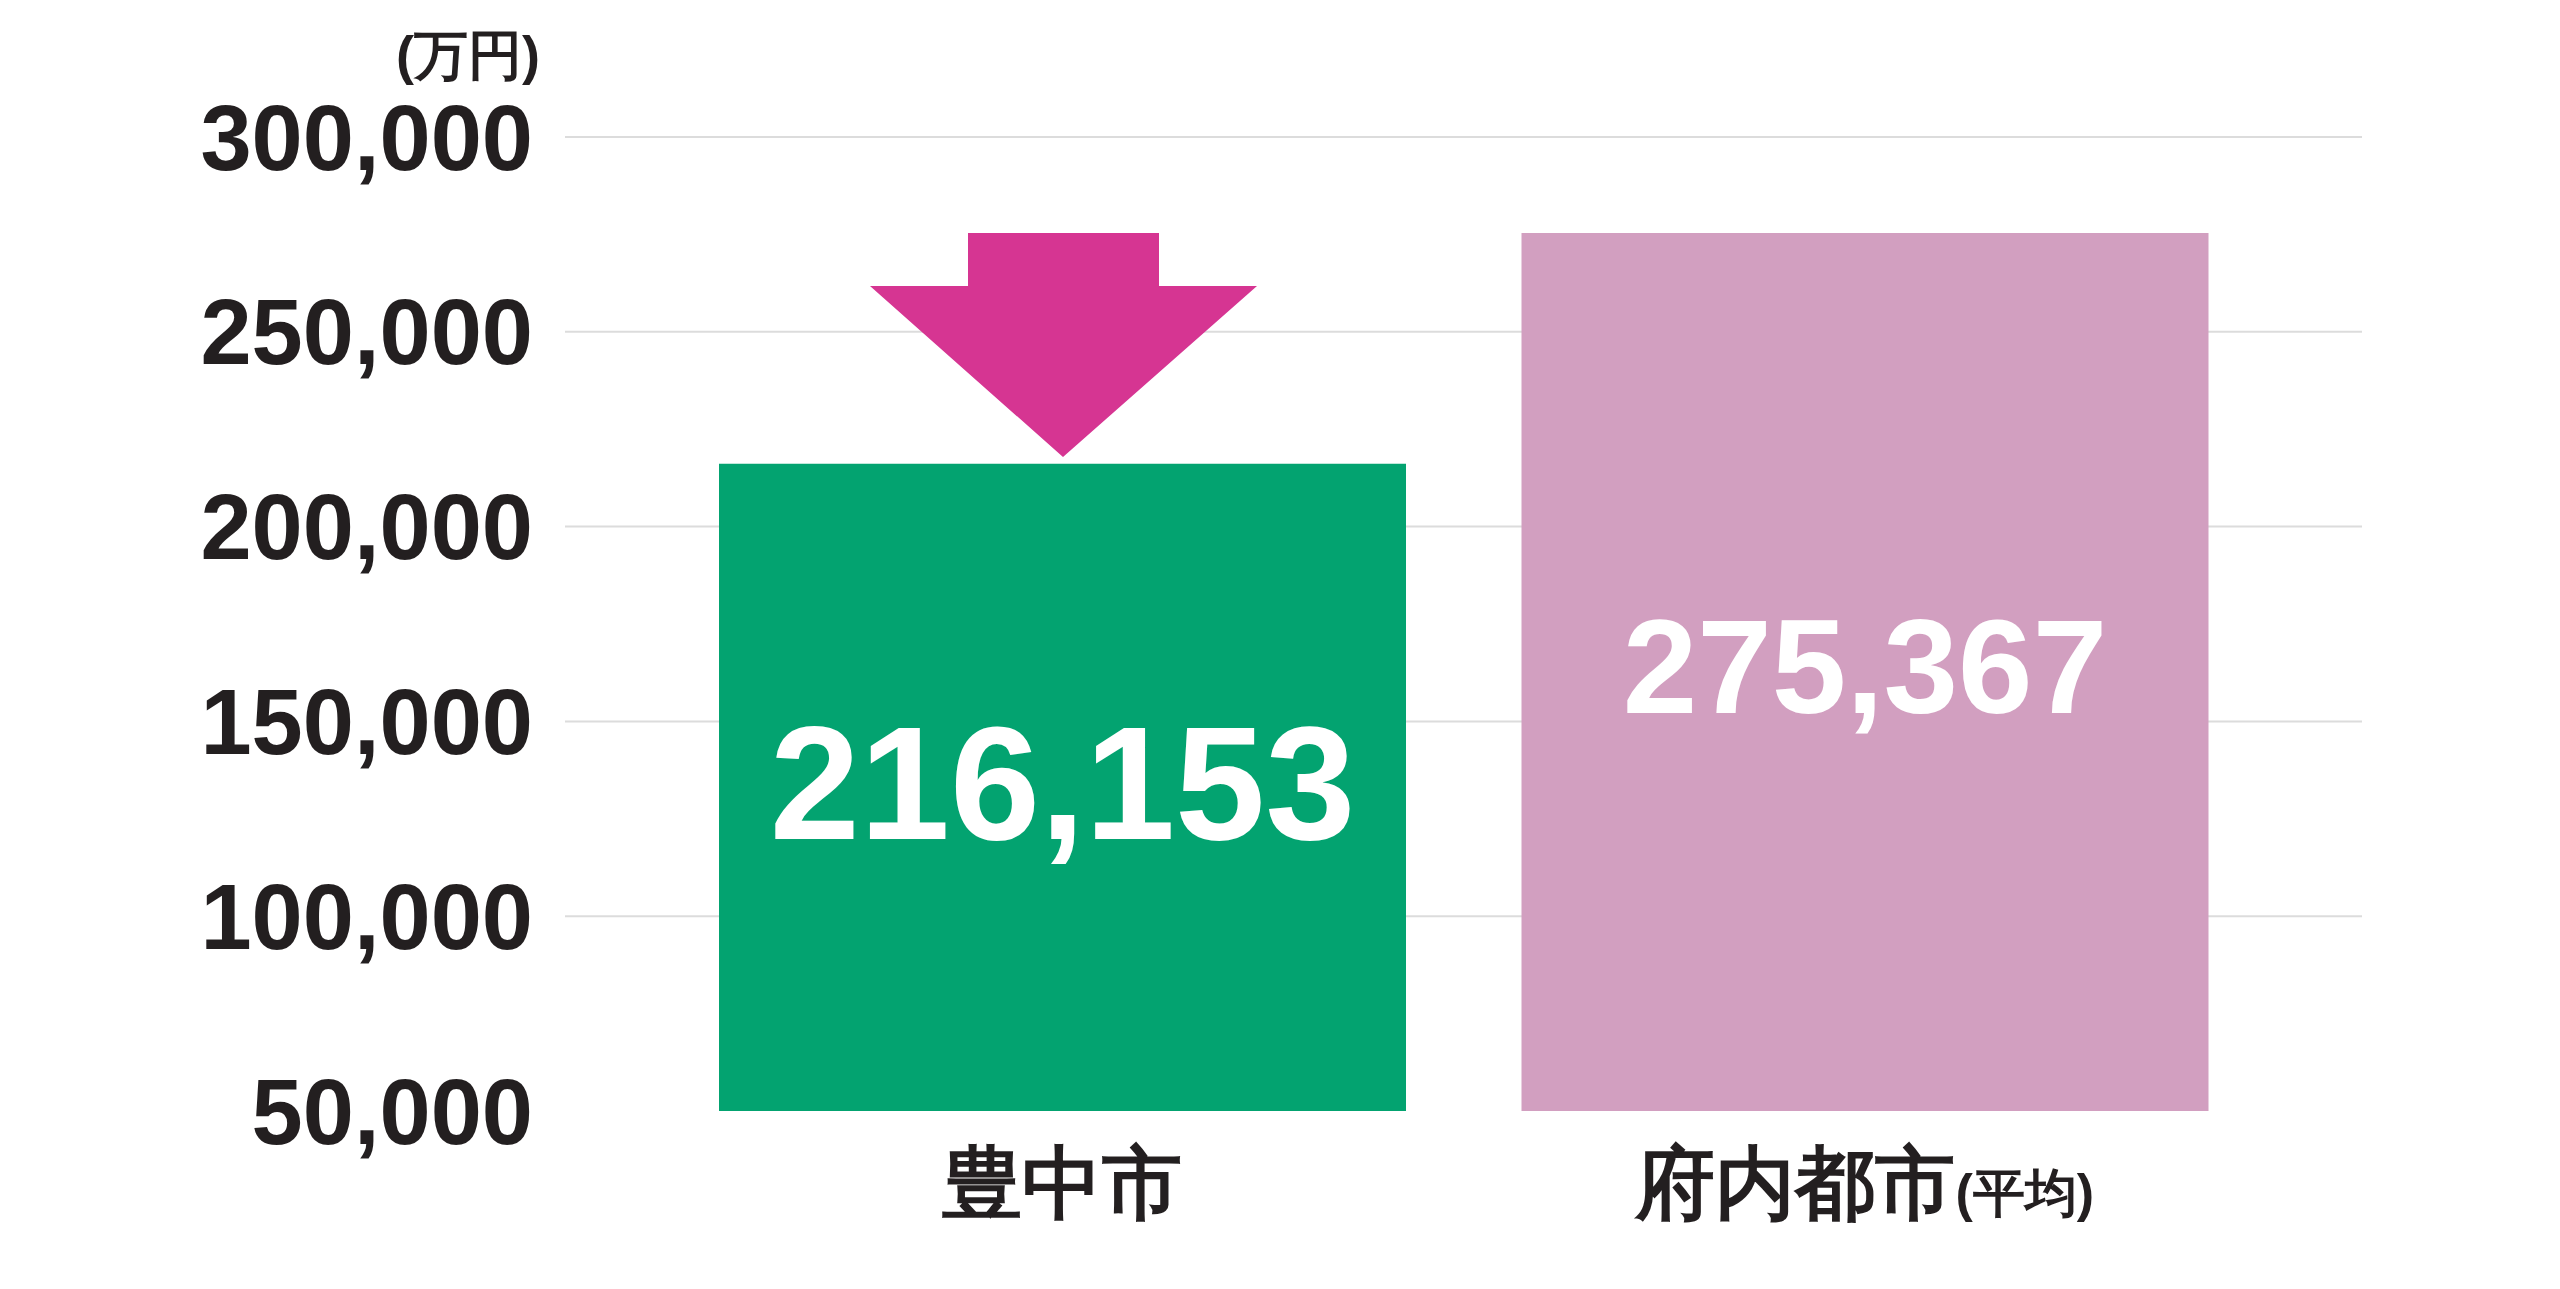 This screenshot has width=2560, height=1289. I want to click on y-axis-title: (万円), so click(468, 55).